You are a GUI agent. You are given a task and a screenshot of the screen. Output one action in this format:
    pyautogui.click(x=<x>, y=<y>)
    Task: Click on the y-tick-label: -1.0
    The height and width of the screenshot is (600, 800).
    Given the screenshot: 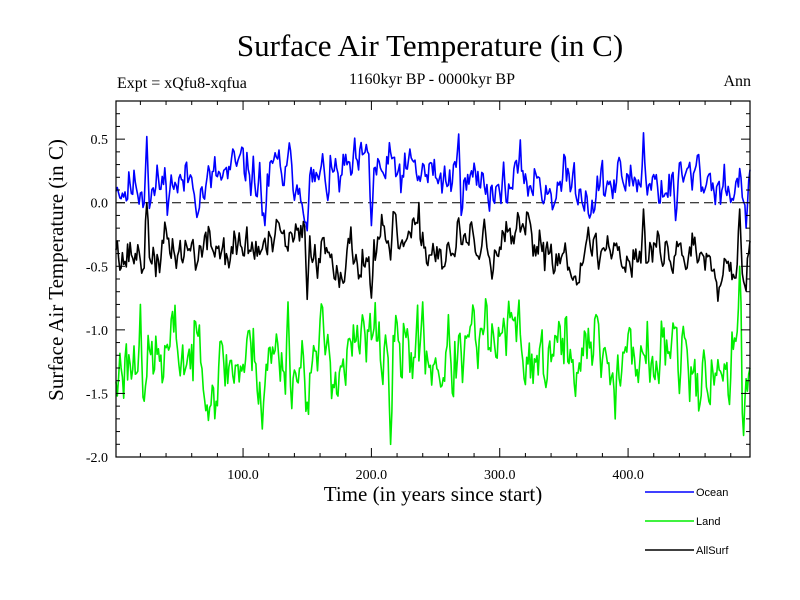 What is the action you would take?
    pyautogui.click(x=97, y=331)
    